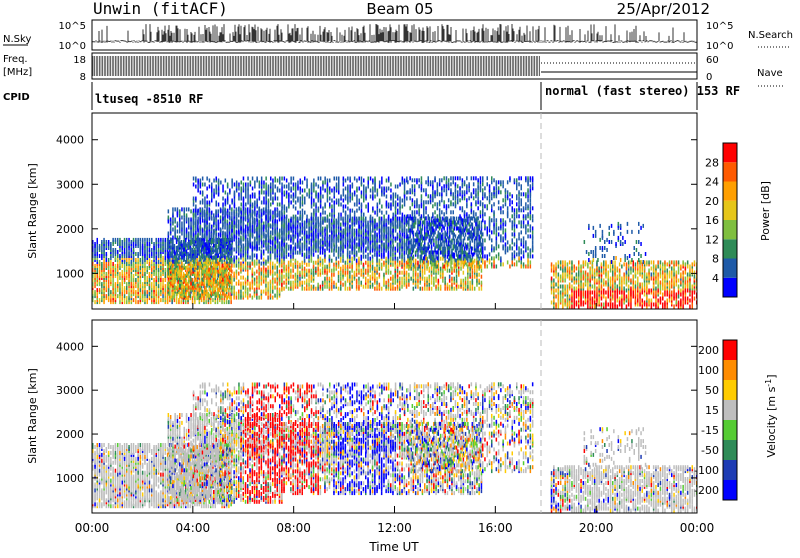  What do you see at coordinates (219, 215) in the screenshot?
I see `power-point-2033` at bounding box center [219, 215].